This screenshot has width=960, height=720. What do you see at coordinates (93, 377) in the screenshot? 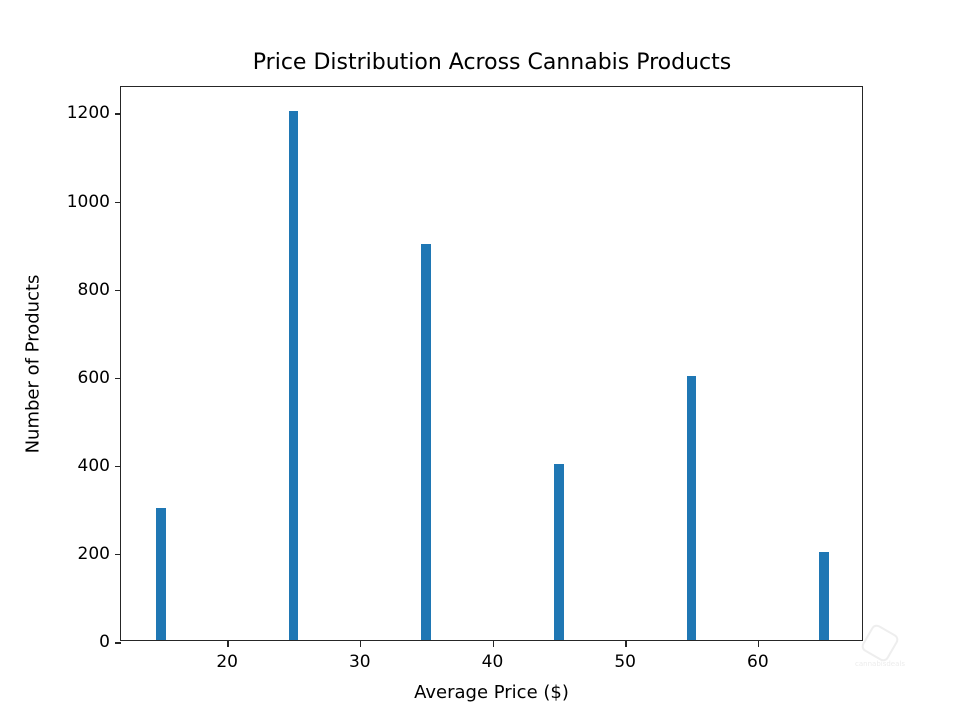
I see `y-tick-label: 600` at bounding box center [93, 377].